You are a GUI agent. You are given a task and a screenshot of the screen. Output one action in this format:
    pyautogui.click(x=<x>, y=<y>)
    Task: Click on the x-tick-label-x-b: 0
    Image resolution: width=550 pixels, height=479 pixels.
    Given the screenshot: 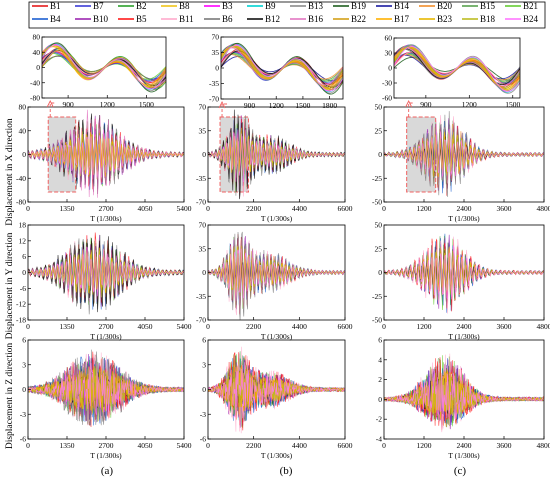 What is the action you would take?
    pyautogui.click(x=208, y=208)
    